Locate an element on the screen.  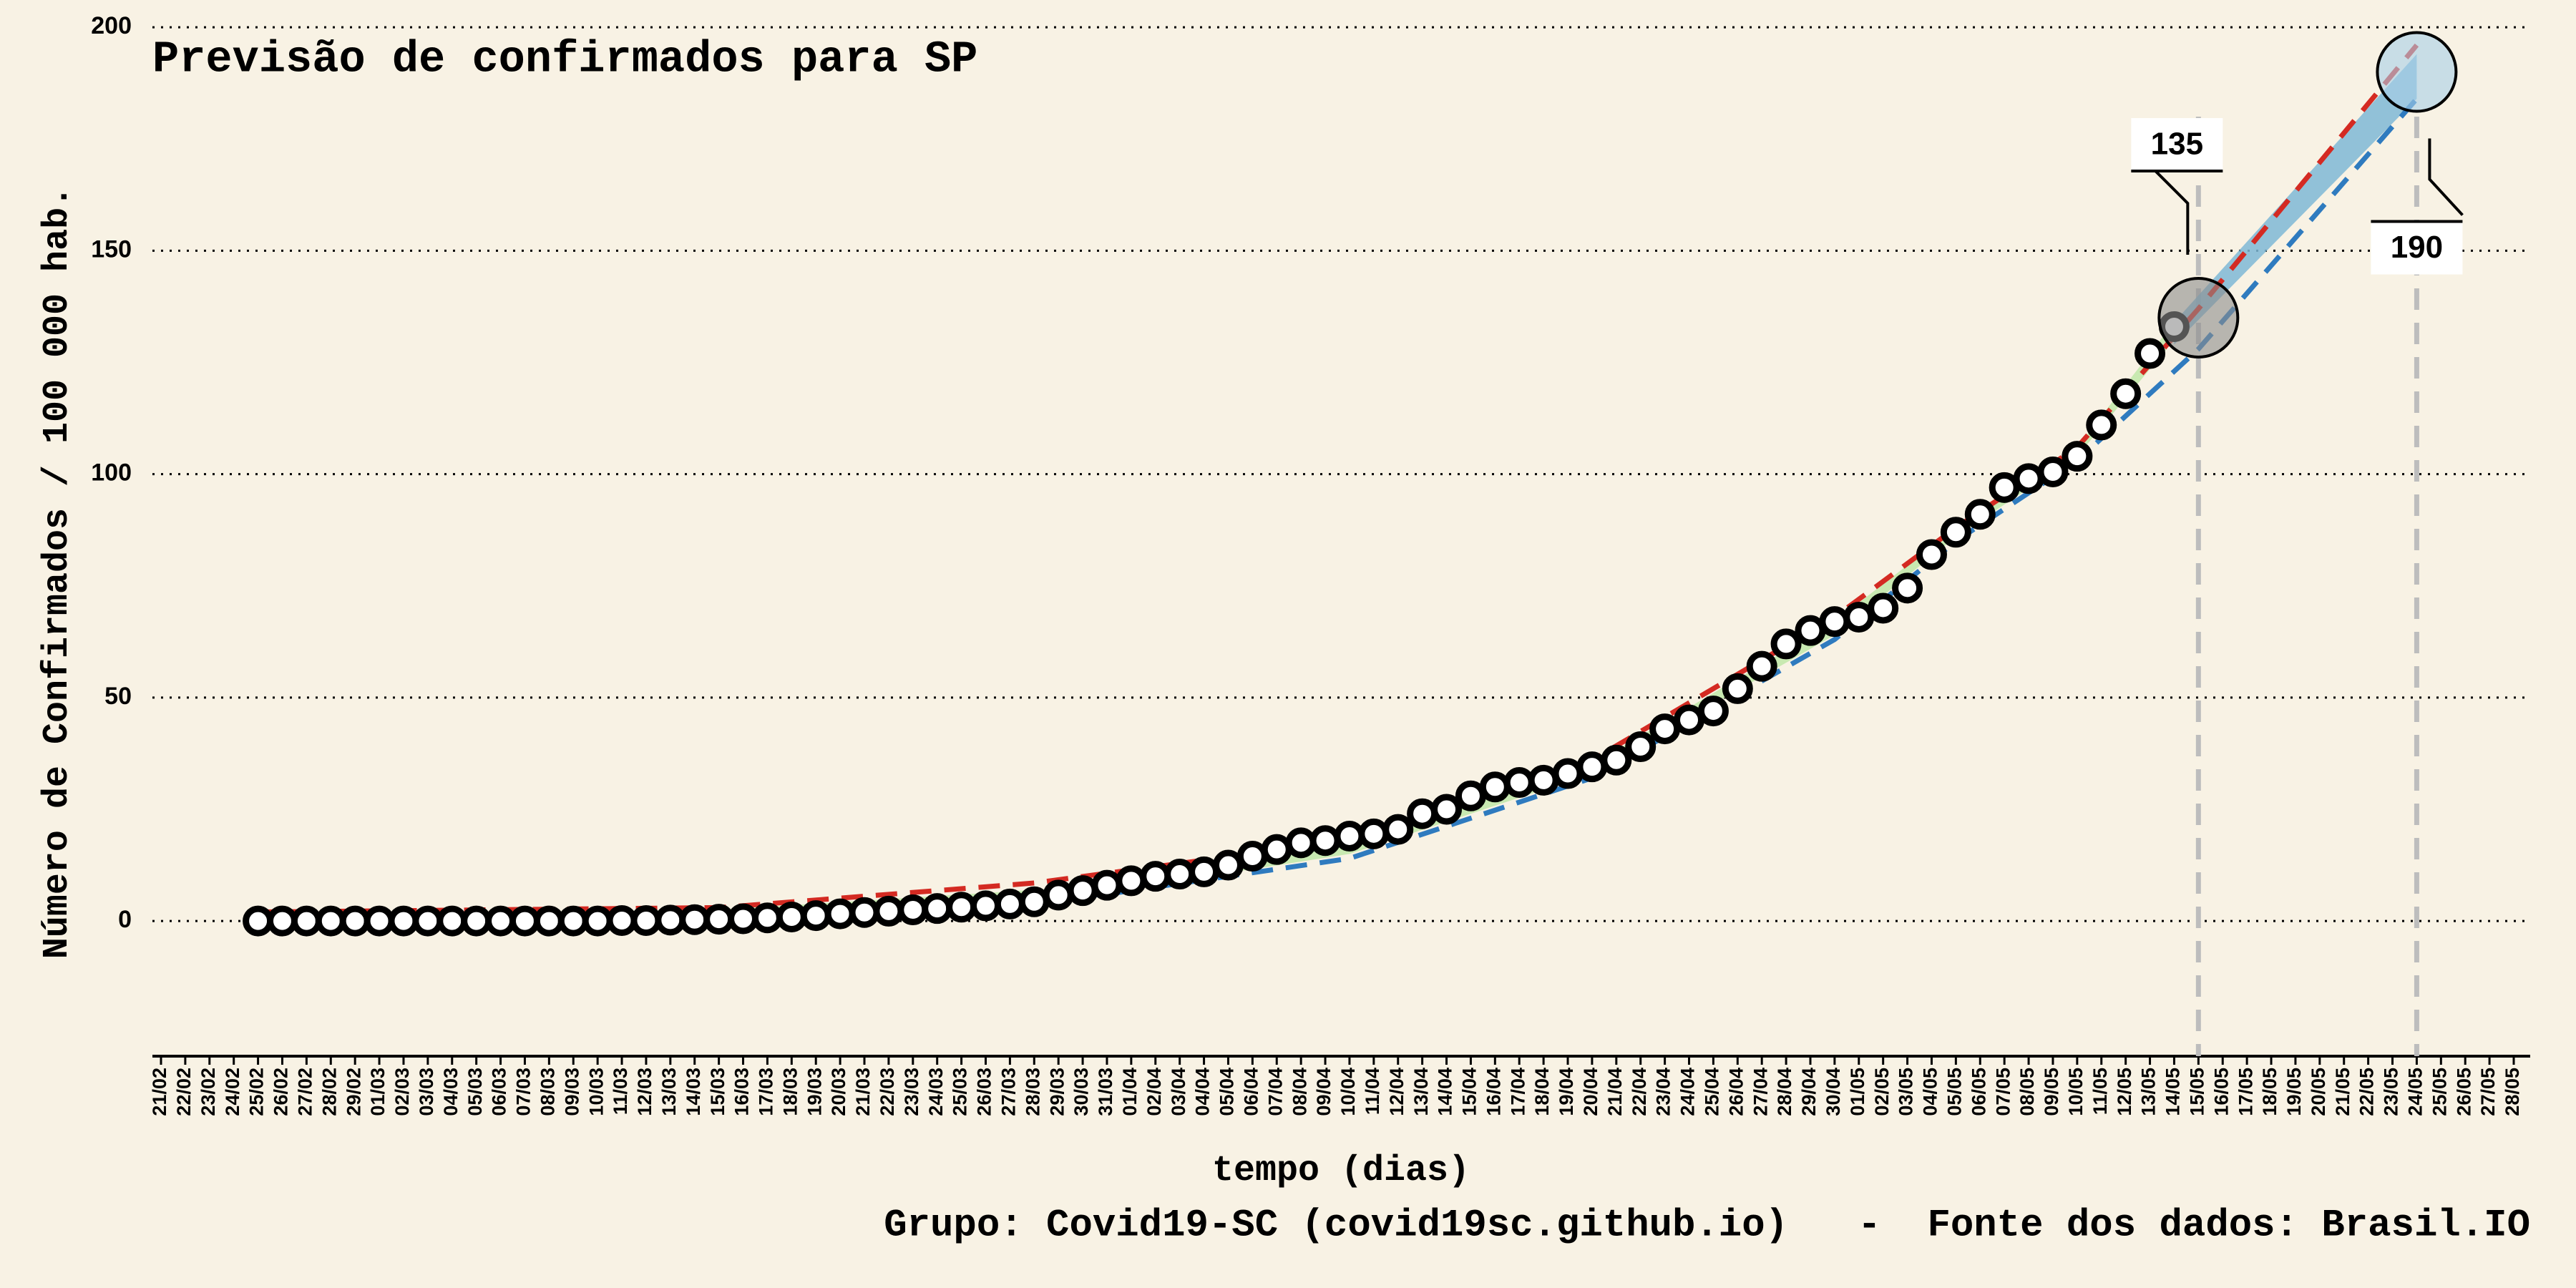
x-tick-label: 27/03 is located at coordinates (1009, 1092).